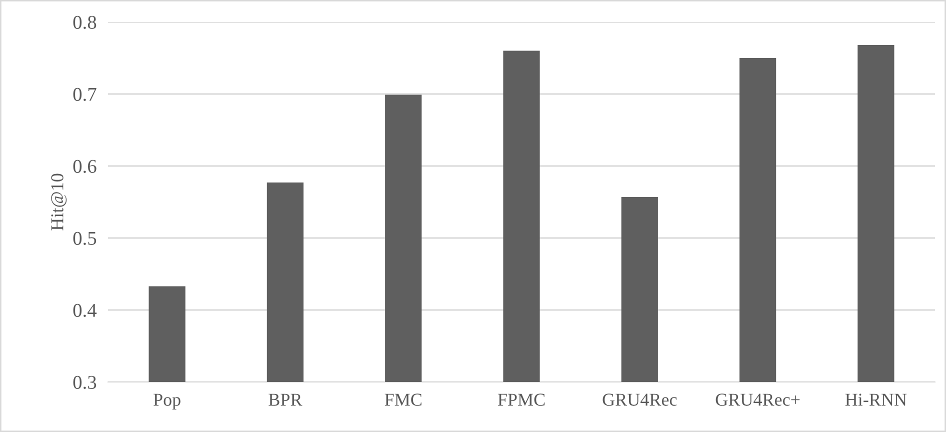  What do you see at coordinates (59, 202) in the screenshot?
I see `y-axis-title: Hit@10` at bounding box center [59, 202].